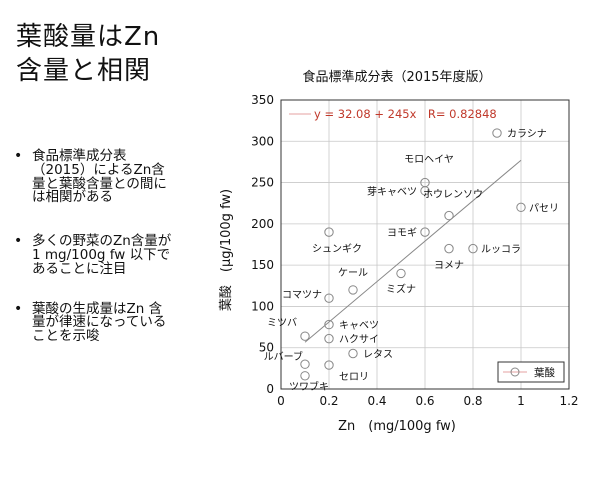 The width and height of the screenshot is (599, 488). I want to click on bullet-item: 食品標準成分表（2015）によるZn含量と葉酸含量との間には相関がある, so click(92, 177).